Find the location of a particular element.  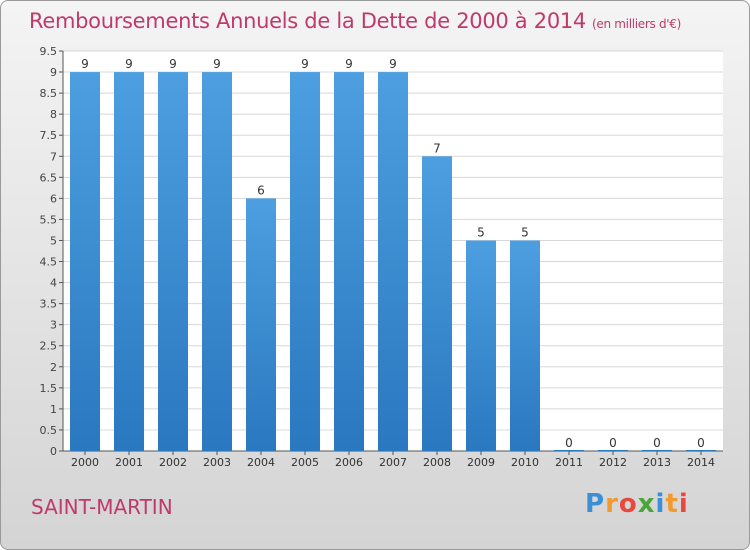

y-tick-label: 8.5 is located at coordinates (49, 93).